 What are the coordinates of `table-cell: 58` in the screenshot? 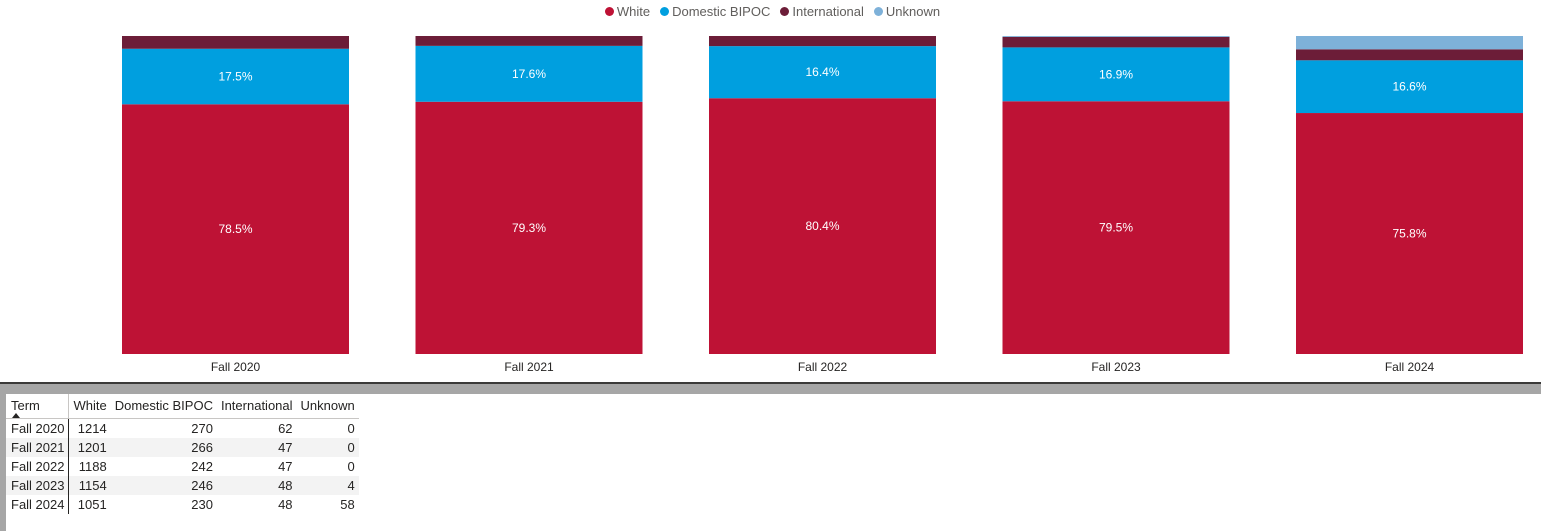 It's located at (347, 504).